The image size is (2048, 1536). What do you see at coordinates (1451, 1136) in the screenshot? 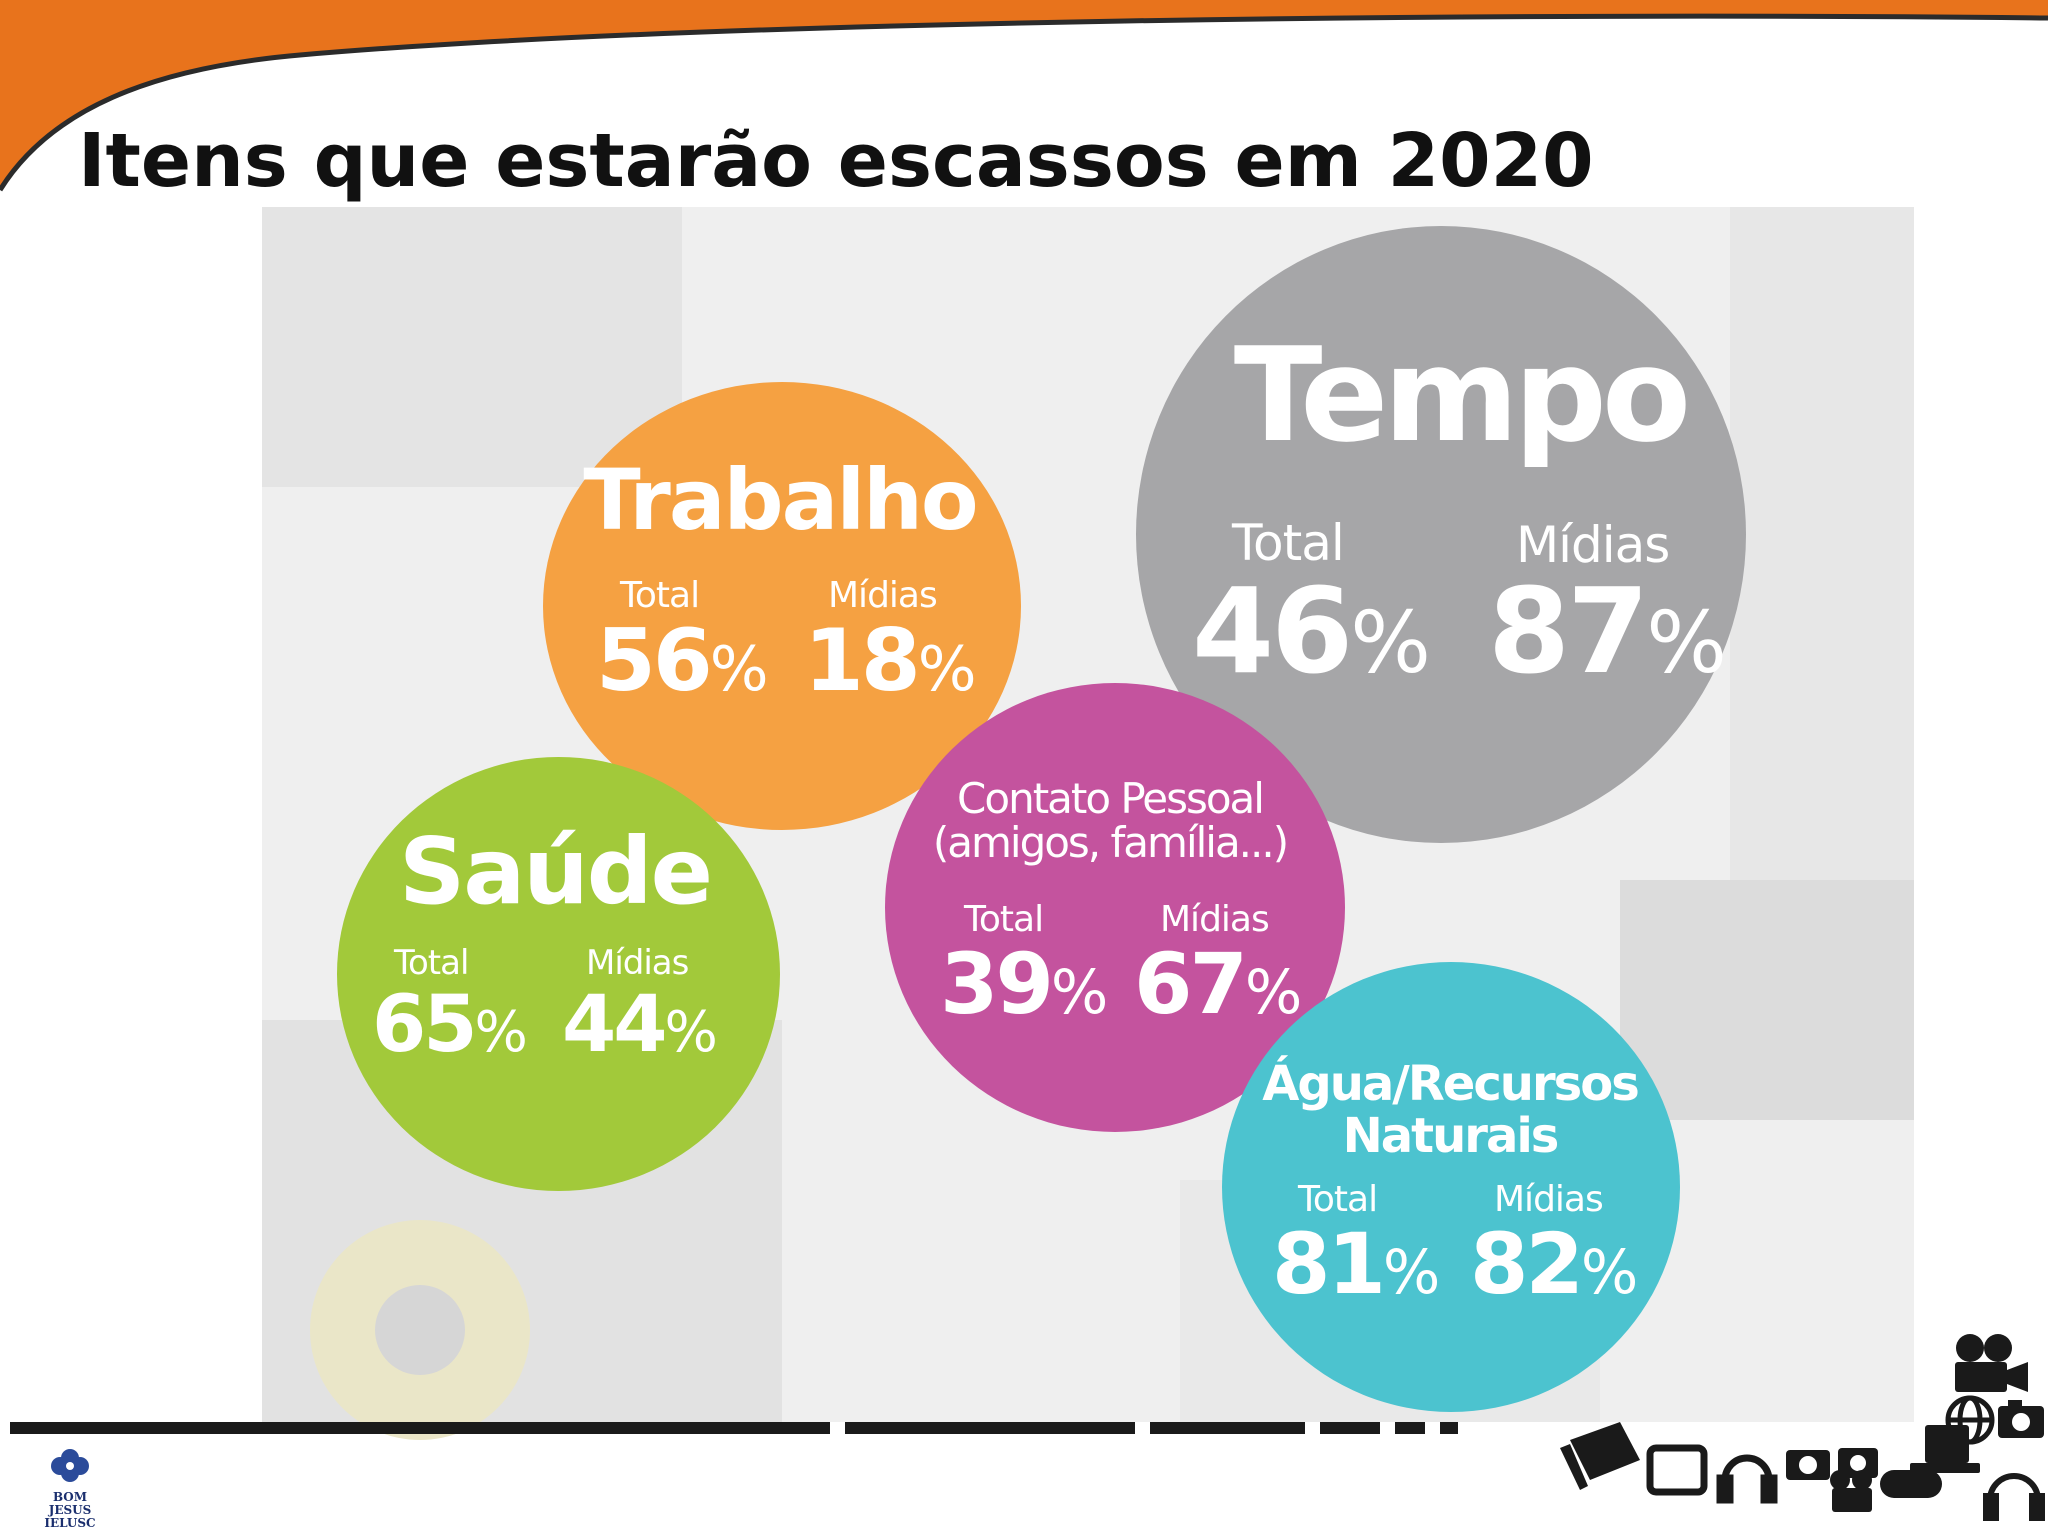
I see `bubble-agua-name-line2: Naturais` at bounding box center [1451, 1136].